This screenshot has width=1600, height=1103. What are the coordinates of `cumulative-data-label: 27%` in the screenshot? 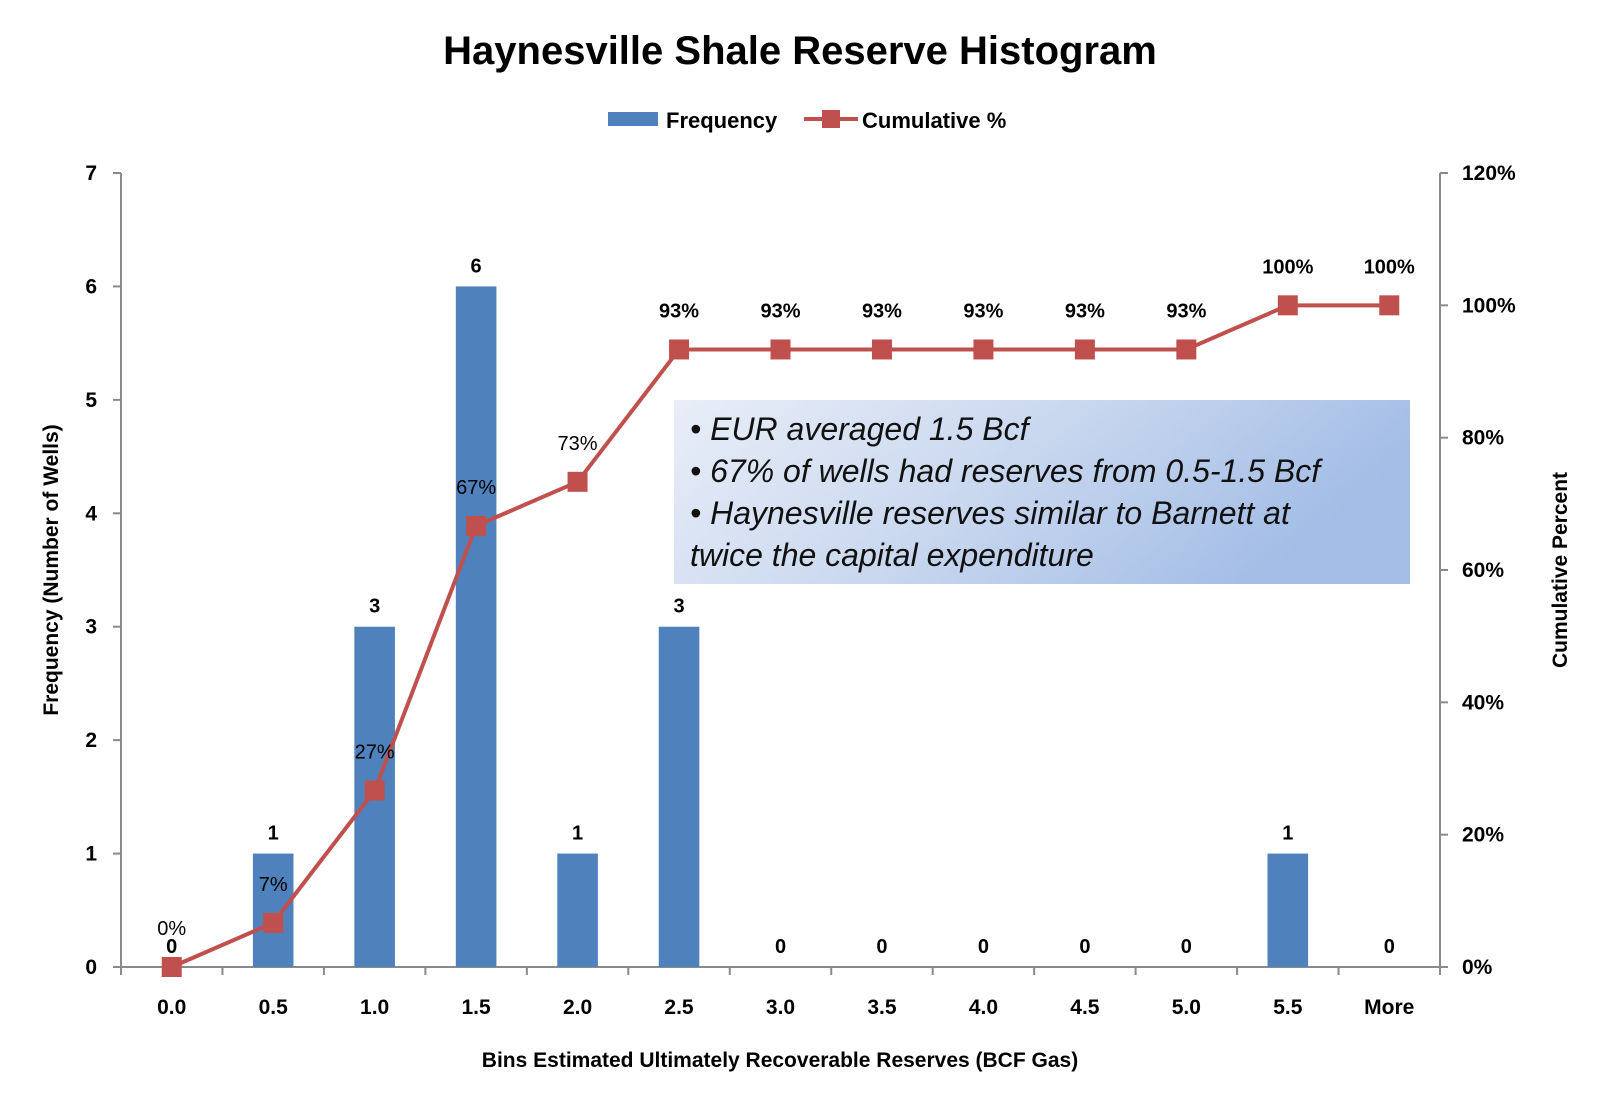 It's located at (375, 753).